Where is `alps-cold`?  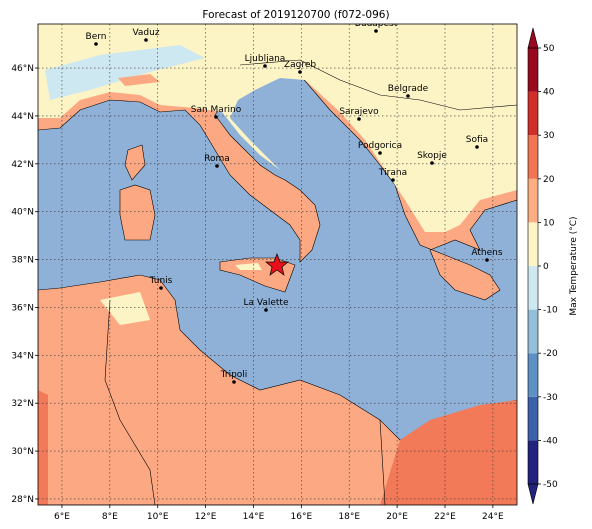
alps-cold is located at coordinates (125, 72).